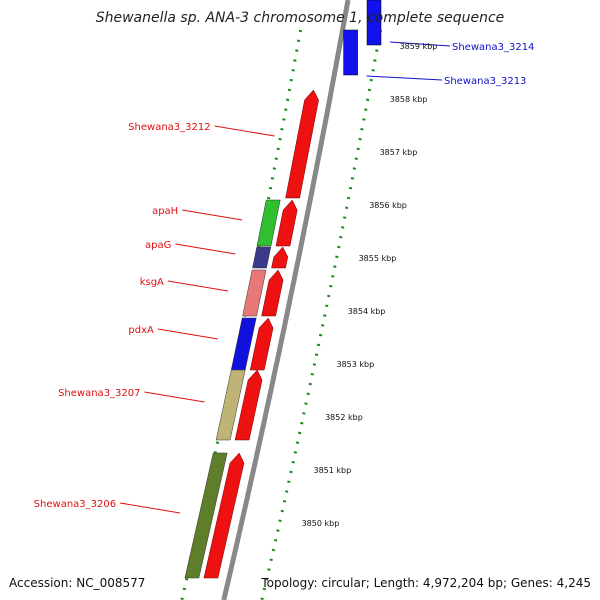 The width and height of the screenshot is (600, 600). I want to click on gene-category-apaH, so click(268, 223).